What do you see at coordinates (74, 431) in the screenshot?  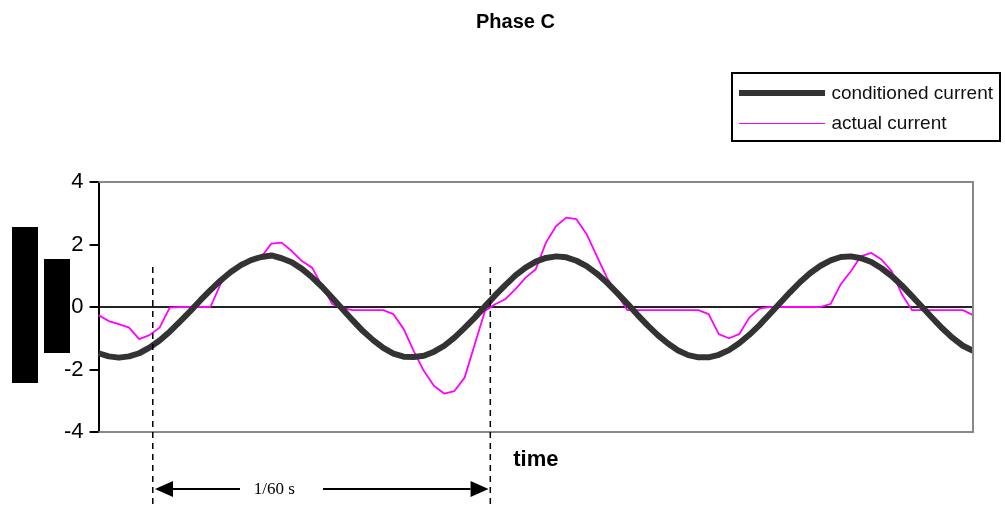 I see `y-tick-label: -4` at bounding box center [74, 431].